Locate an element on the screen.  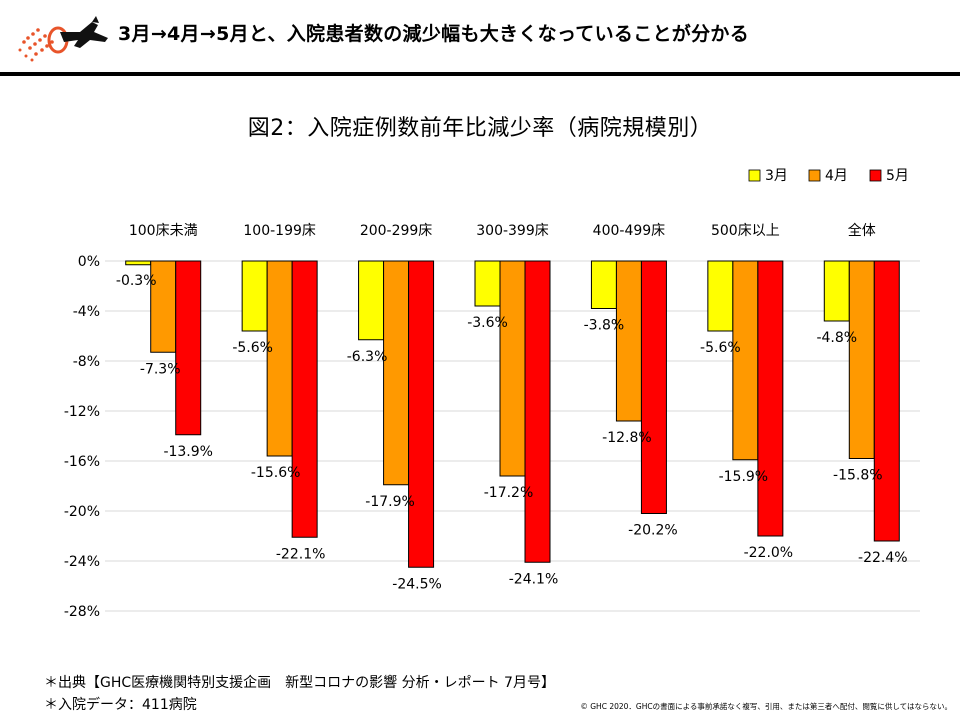
data-label: -24.1% is located at coordinates (534, 579).